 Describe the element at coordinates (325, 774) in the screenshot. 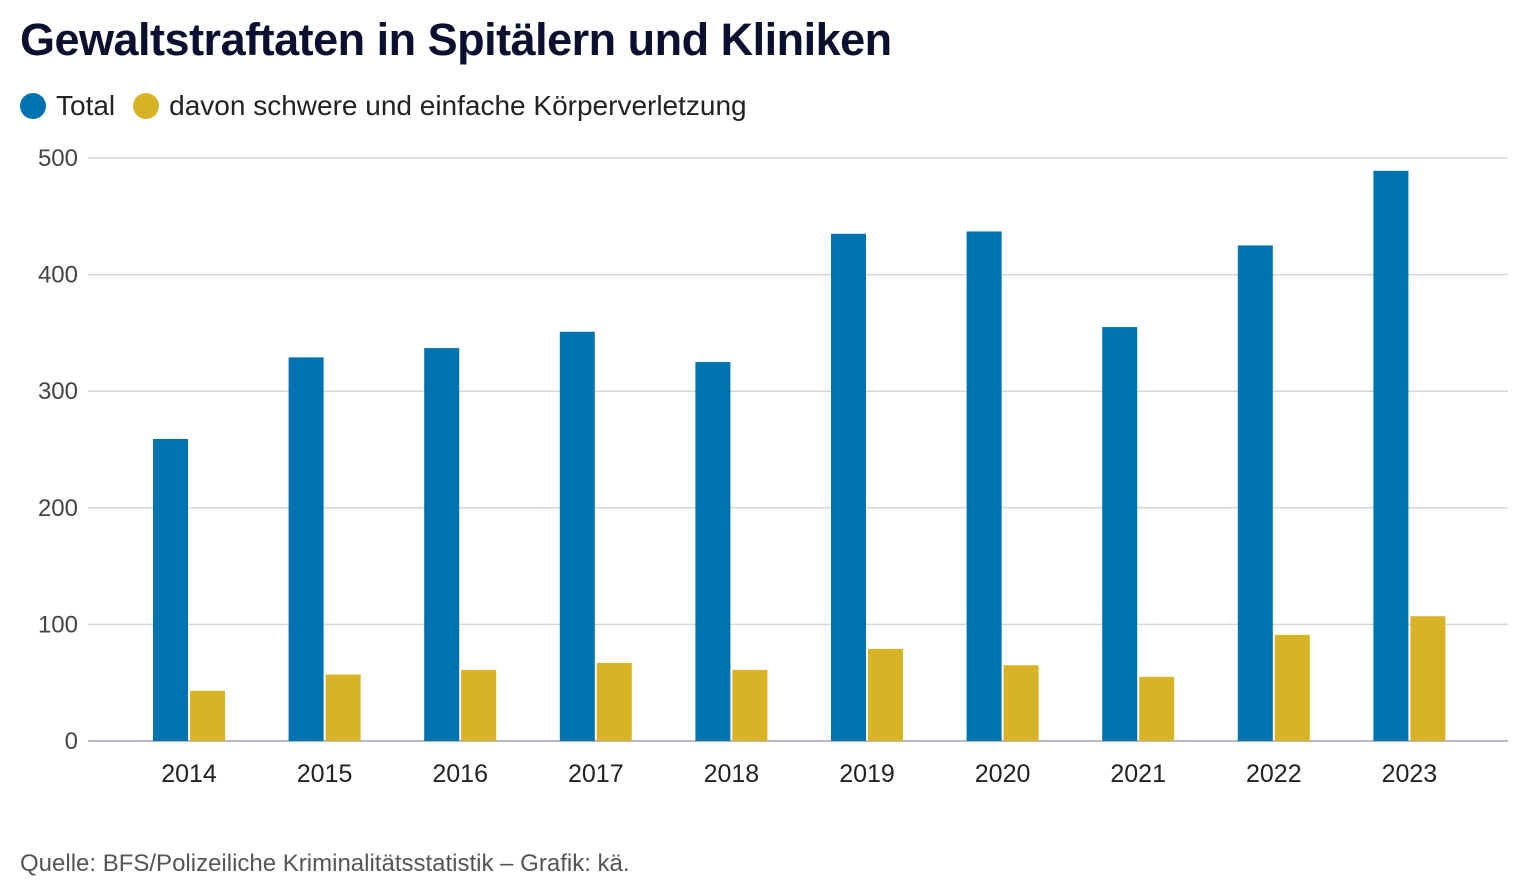

I see `x-tick-label-2015: 2015` at that location.